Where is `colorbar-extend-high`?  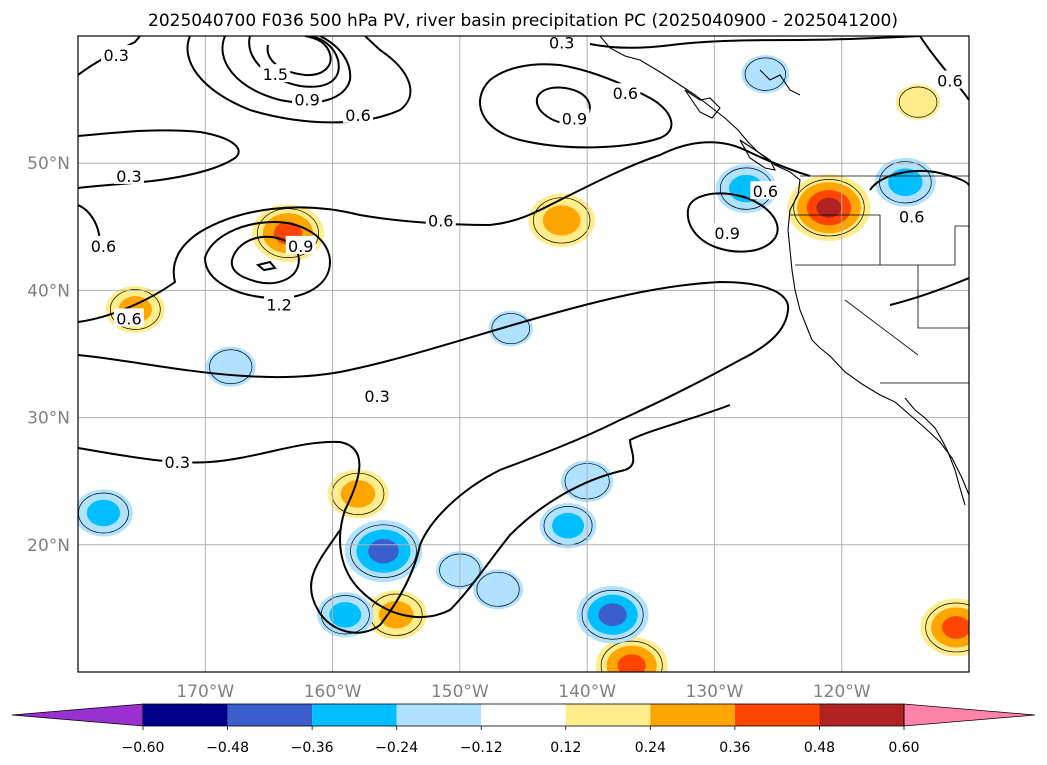
colorbar-extend-high is located at coordinates (969, 715).